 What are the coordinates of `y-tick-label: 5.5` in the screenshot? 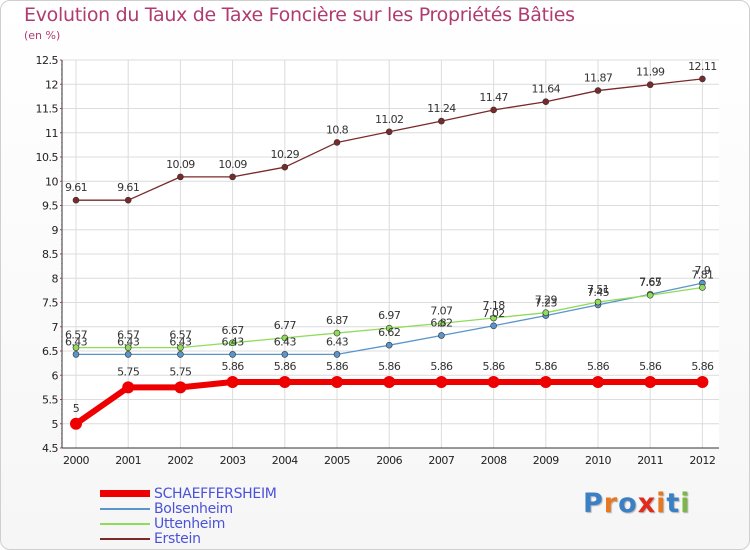 It's located at (50, 400).